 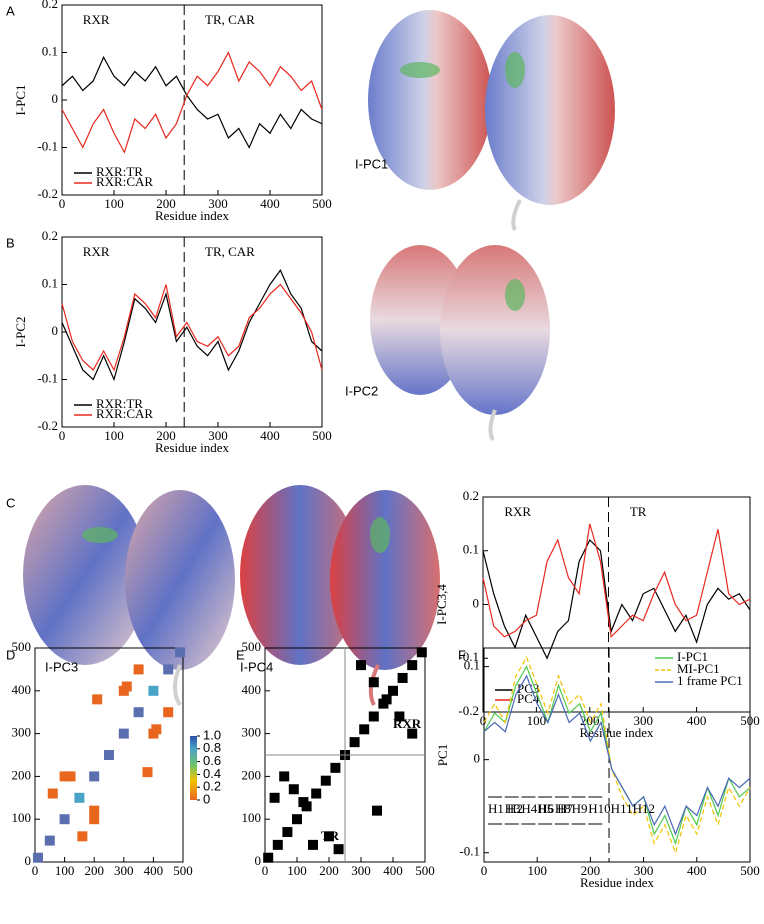 What do you see at coordinates (212, 734) in the screenshot?
I see `colorbar-label: 1.0` at bounding box center [212, 734].